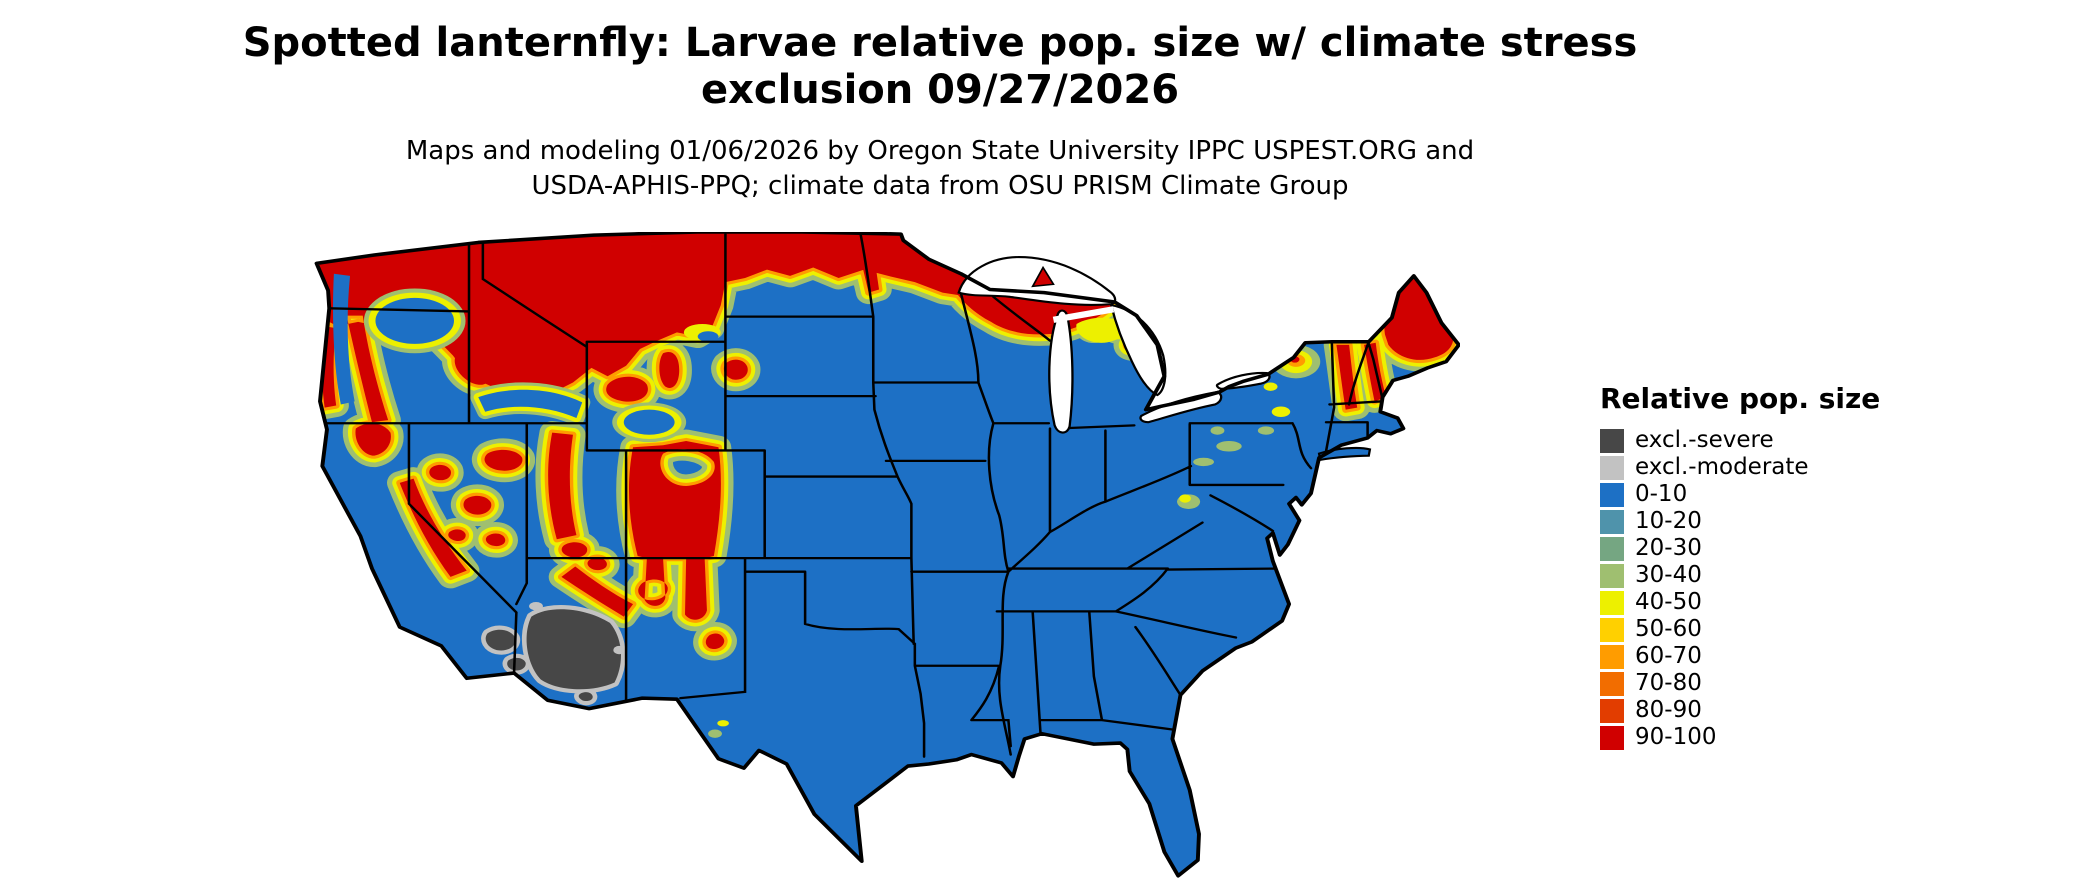 The width and height of the screenshot is (2100, 892). I want to click on legend-item: excl.-severe, so click(1740, 440).